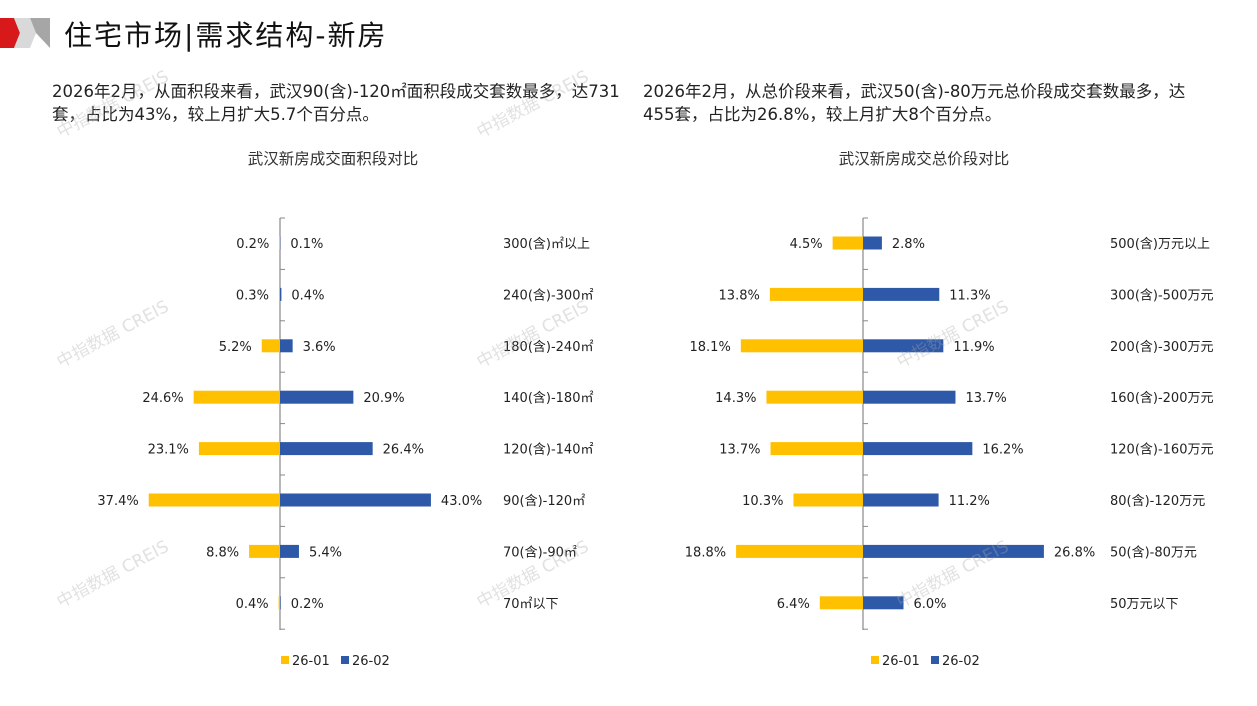  I want to click on data-label-26-01: 4.5%, so click(806, 244).